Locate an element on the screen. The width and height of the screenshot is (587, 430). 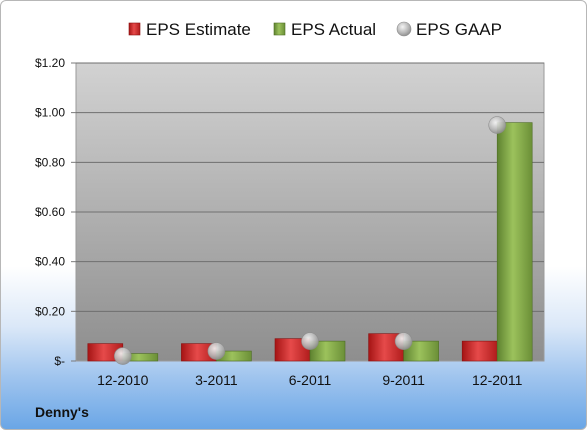
y-tick-label: $1.00 is located at coordinates (50, 113).